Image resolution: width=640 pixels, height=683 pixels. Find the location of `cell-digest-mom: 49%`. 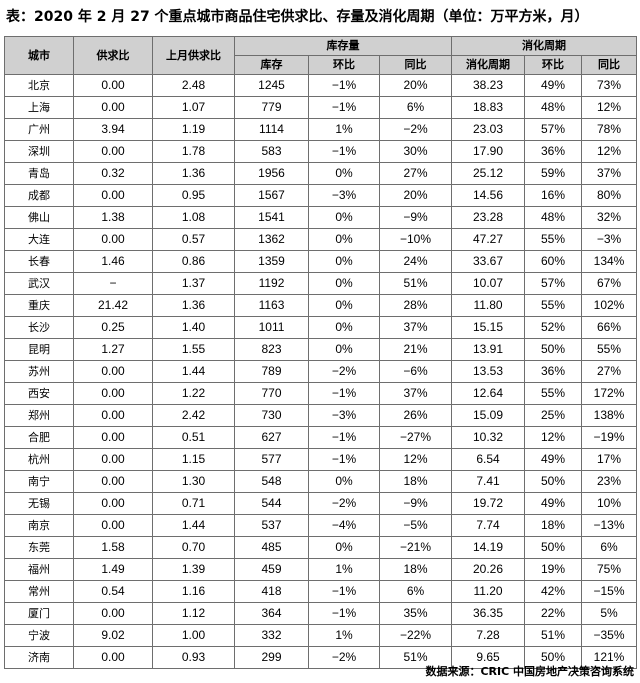

cell-digest-mom: 49% is located at coordinates (553, 459).